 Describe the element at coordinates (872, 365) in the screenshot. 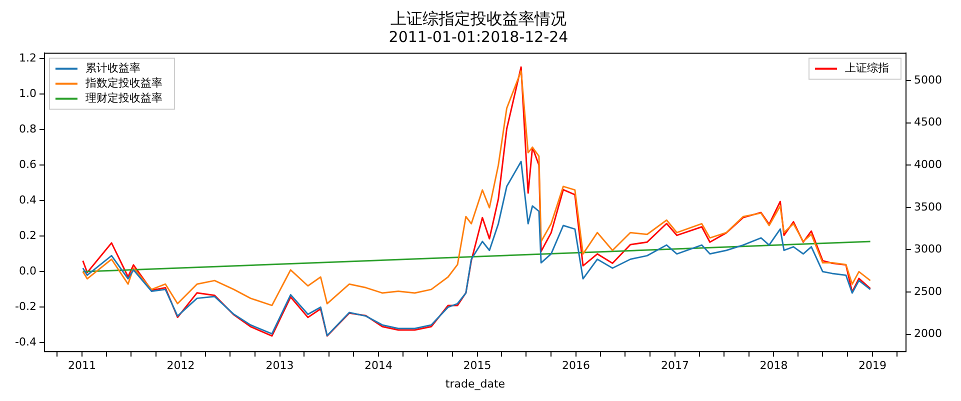

I see `x-tick-label: 2019` at that location.